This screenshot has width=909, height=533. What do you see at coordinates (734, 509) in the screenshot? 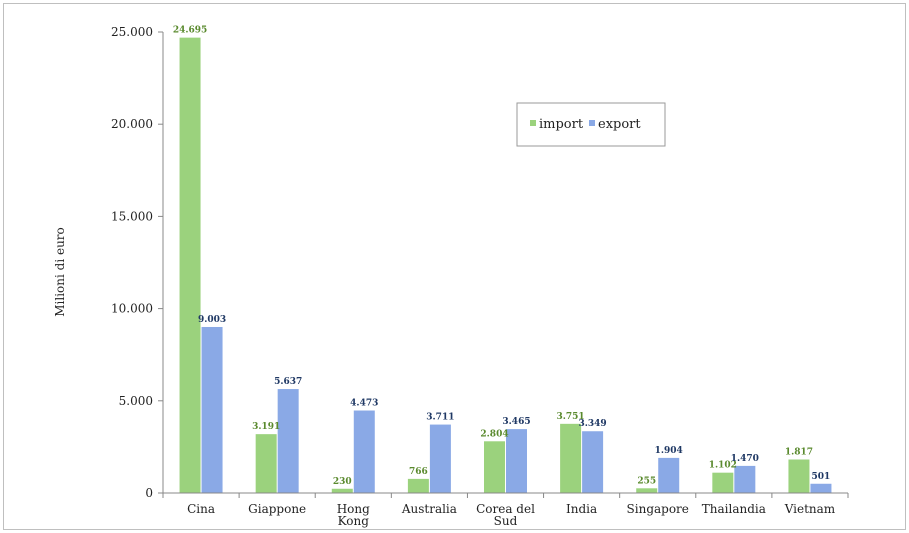
I see `x-category-label: Thailandia` at bounding box center [734, 509].